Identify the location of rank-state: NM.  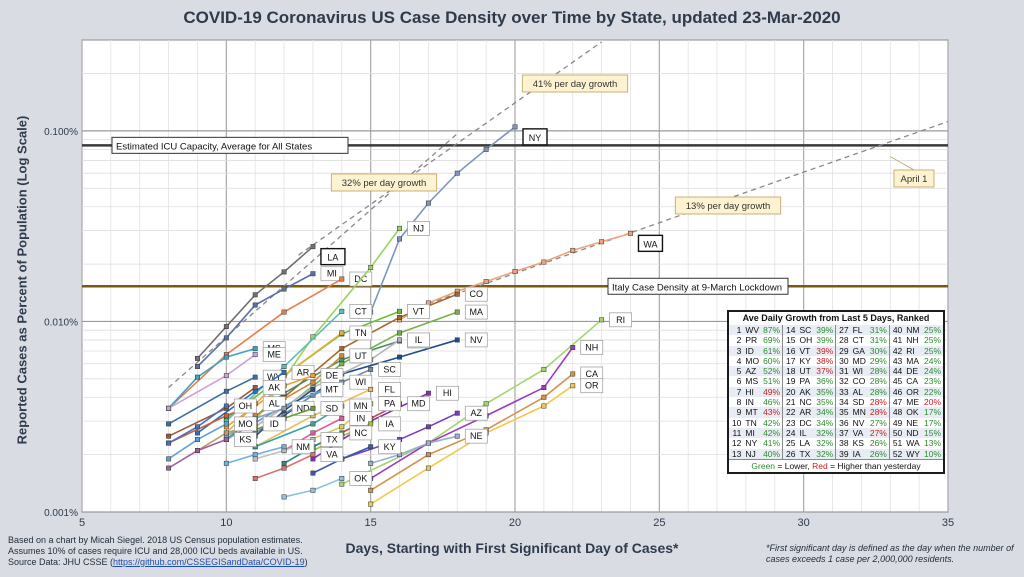
(913, 330).